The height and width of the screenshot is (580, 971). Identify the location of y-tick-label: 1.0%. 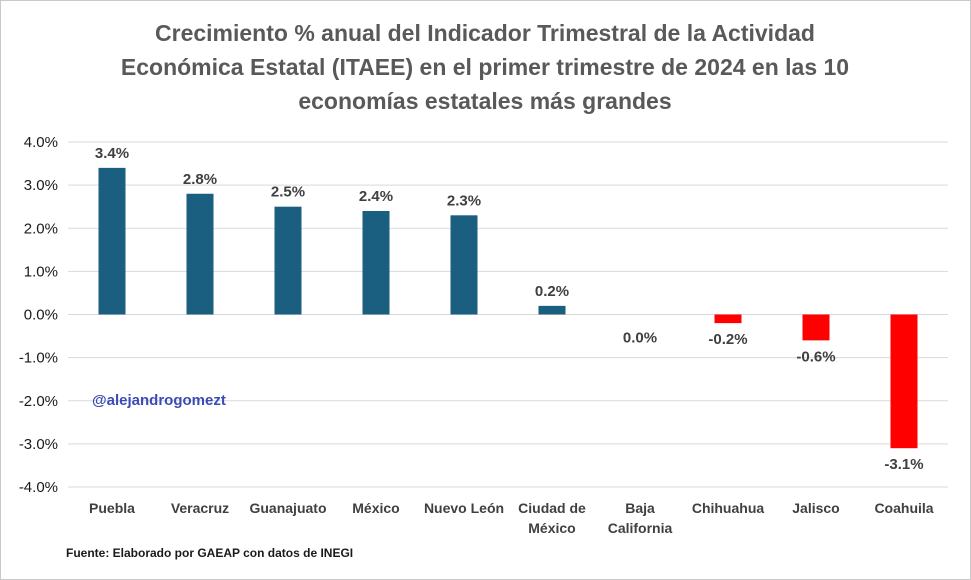
(41, 271).